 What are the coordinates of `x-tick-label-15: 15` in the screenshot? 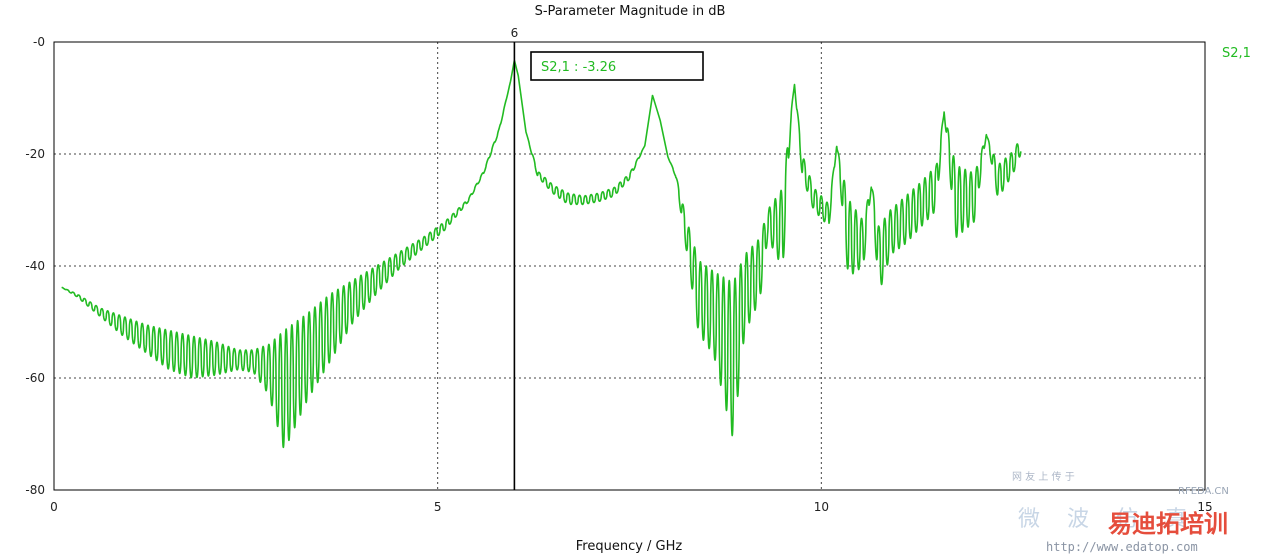 It's located at (1204, 507).